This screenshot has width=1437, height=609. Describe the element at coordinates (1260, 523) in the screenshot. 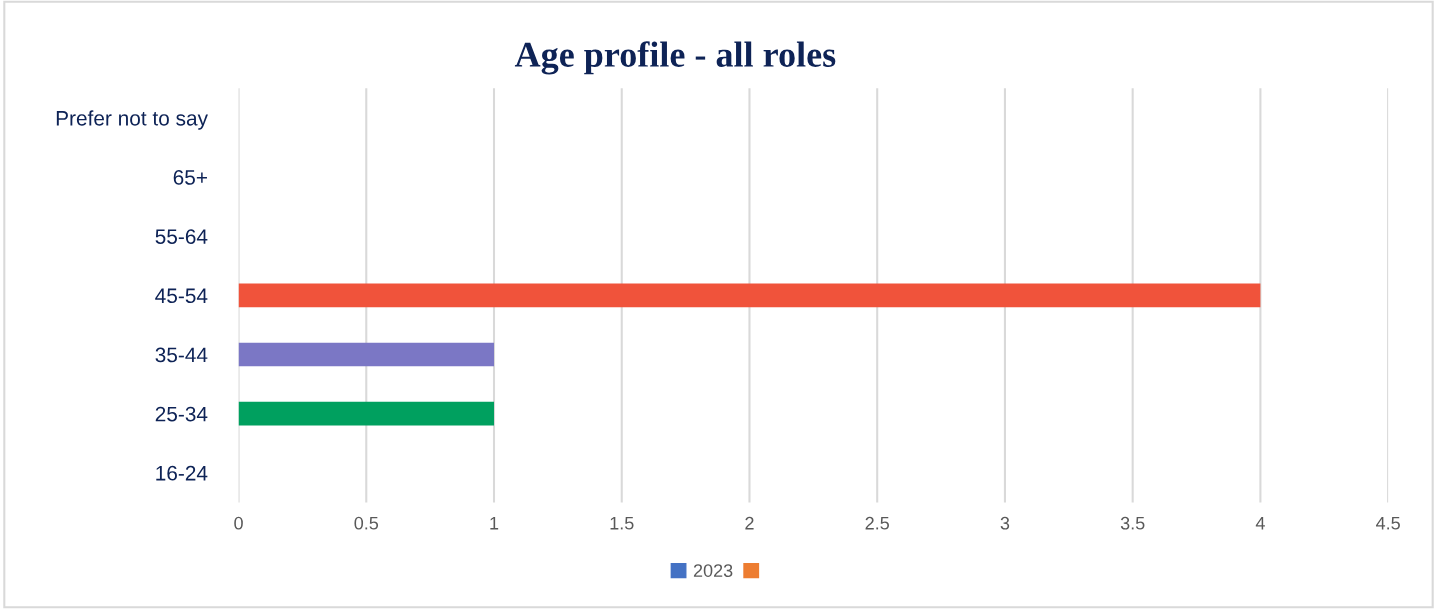

I see `x-tick-label: 4` at that location.